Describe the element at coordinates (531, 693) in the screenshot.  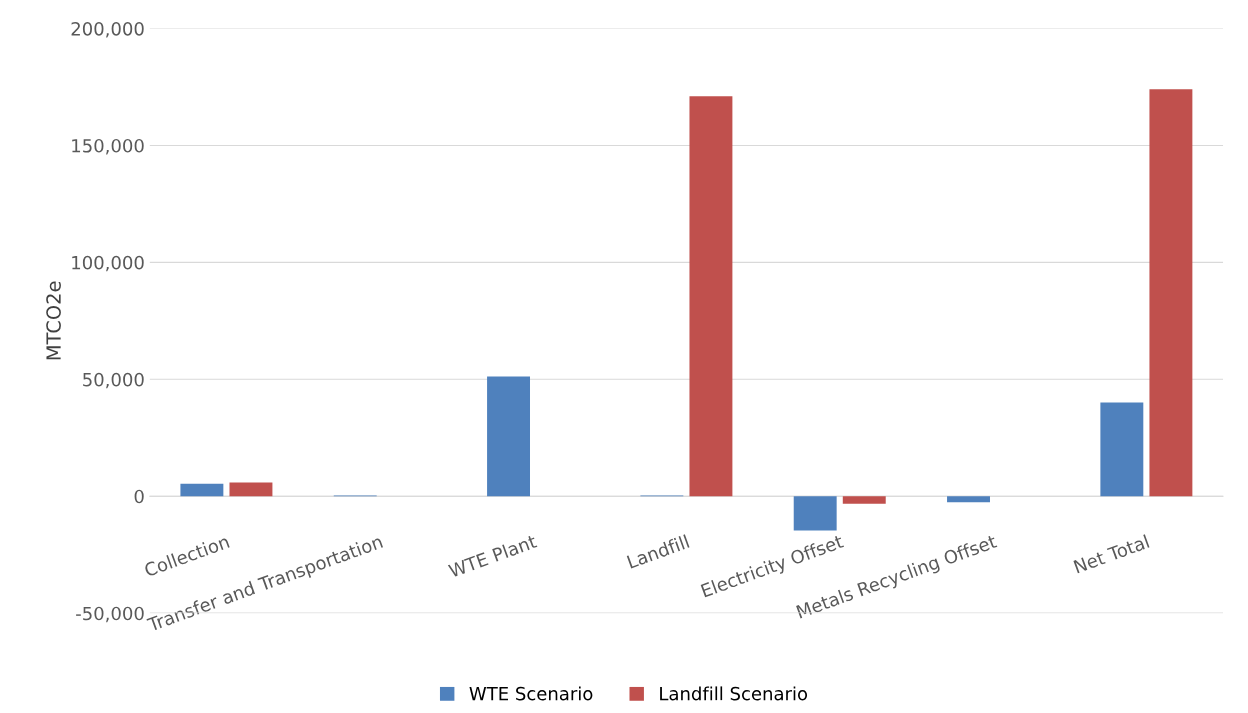
I see `legend-label: WTE Scenario` at that location.